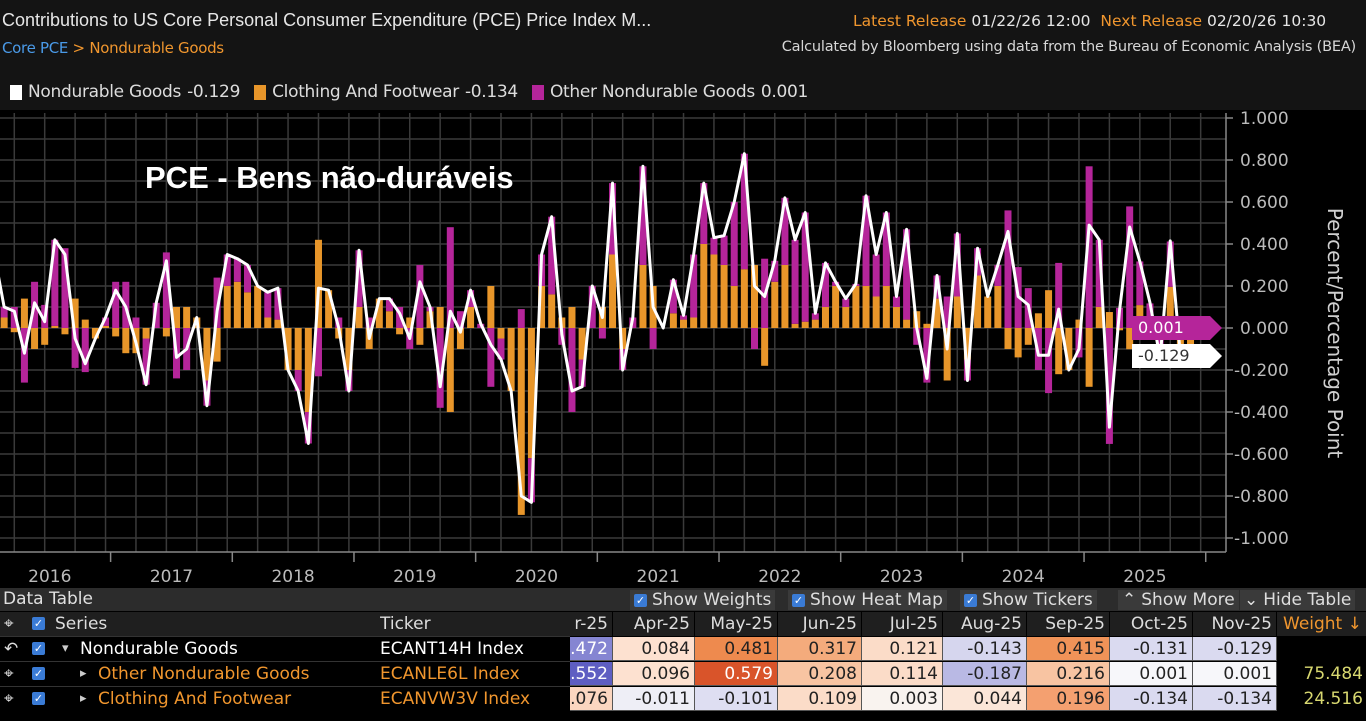 Image resolution: width=1366 pixels, height=721 pixels. I want to click on column-header-ticker: Ticker, so click(405, 624).